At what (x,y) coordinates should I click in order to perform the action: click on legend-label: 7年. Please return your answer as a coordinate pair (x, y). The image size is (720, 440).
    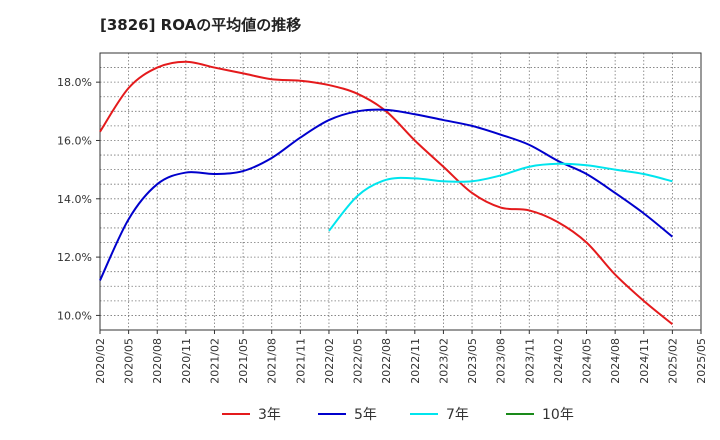
    Looking at the image, I should click on (457, 415).